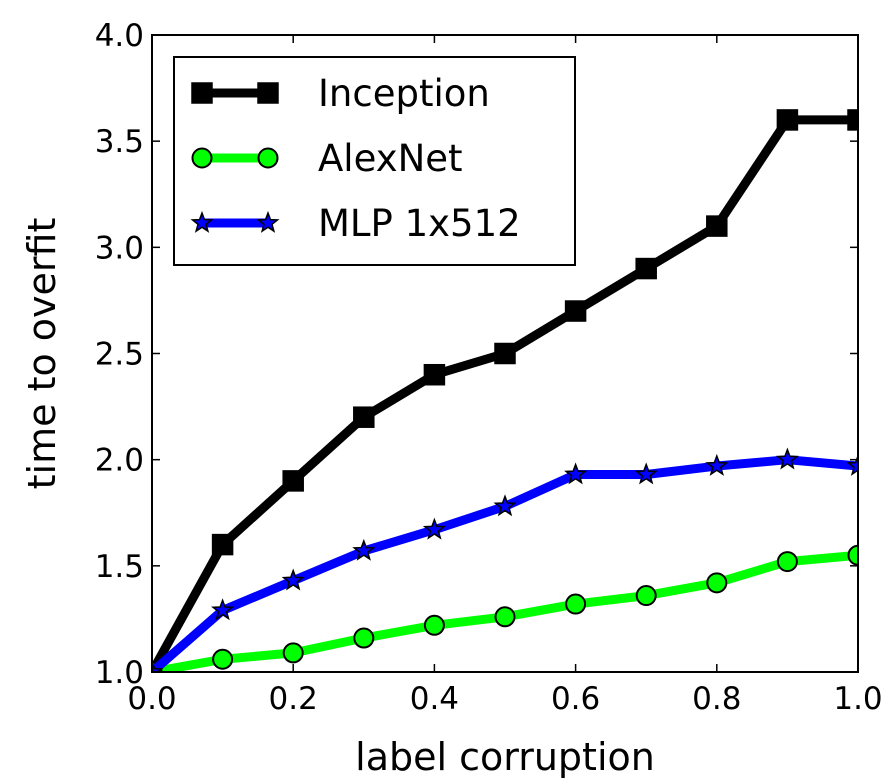 This screenshot has height=782, width=893. I want to click on y-tick-label: 1.5, so click(119, 567).